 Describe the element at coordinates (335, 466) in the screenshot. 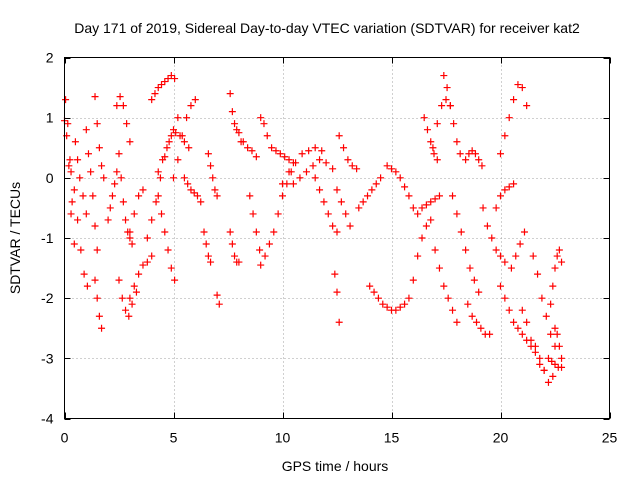

I see `x-axis-label: GPS time / hours` at that location.